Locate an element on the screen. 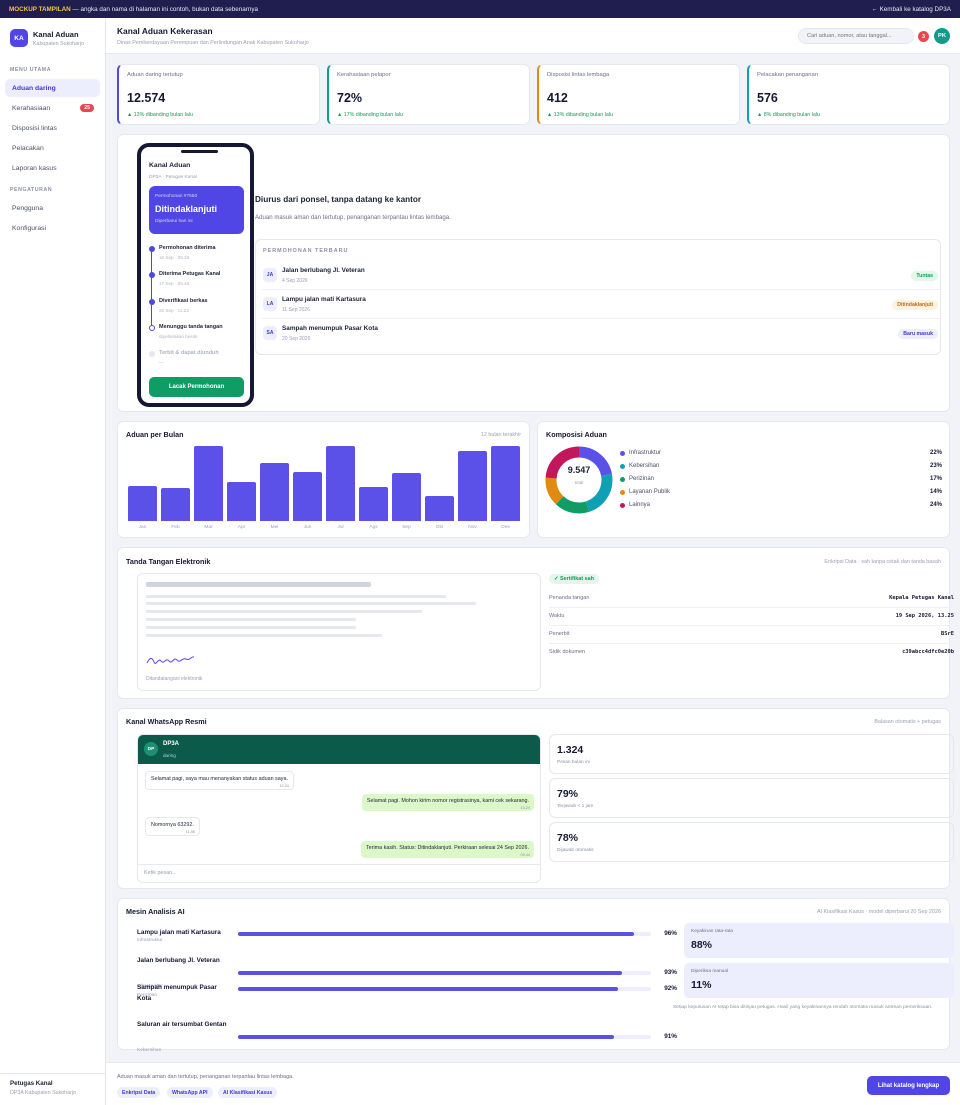 The width and height of the screenshot is (960, 1105). sidebar-item-konfigurasi: Konfigurasi is located at coordinates (52, 228).